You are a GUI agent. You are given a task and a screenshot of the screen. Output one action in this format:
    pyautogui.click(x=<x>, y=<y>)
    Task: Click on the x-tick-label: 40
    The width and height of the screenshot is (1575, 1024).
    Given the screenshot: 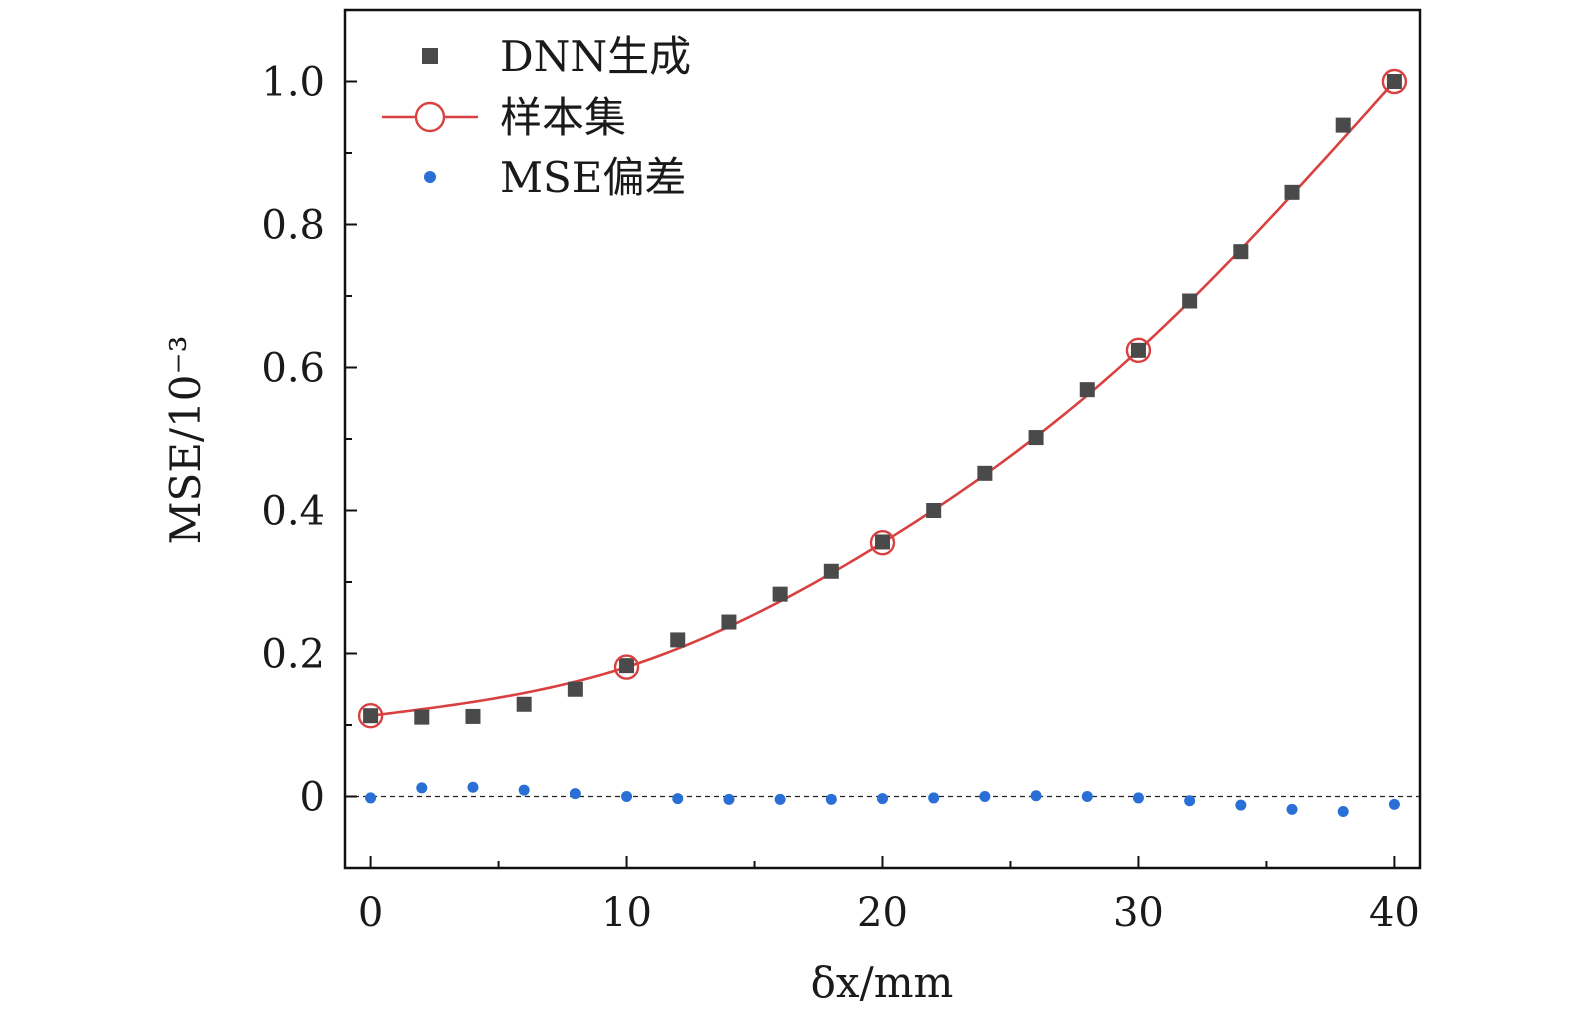 What is the action you would take?
    pyautogui.click(x=1394, y=913)
    